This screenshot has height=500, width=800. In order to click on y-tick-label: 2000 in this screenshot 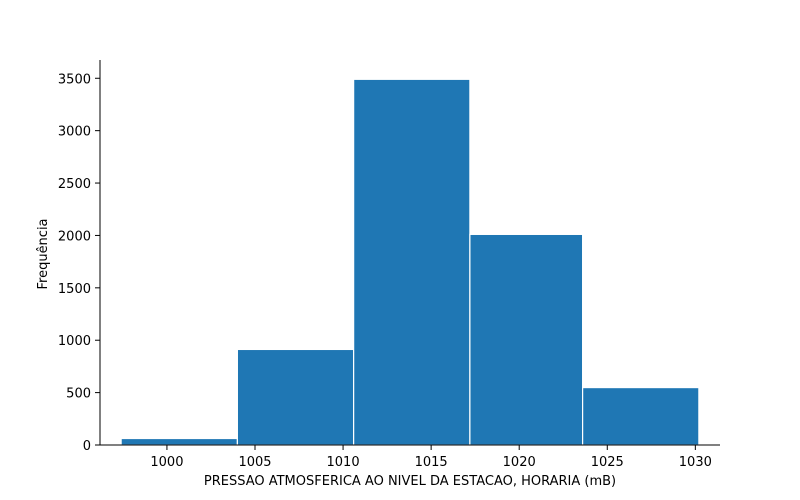, I will do `click(74, 236)`.